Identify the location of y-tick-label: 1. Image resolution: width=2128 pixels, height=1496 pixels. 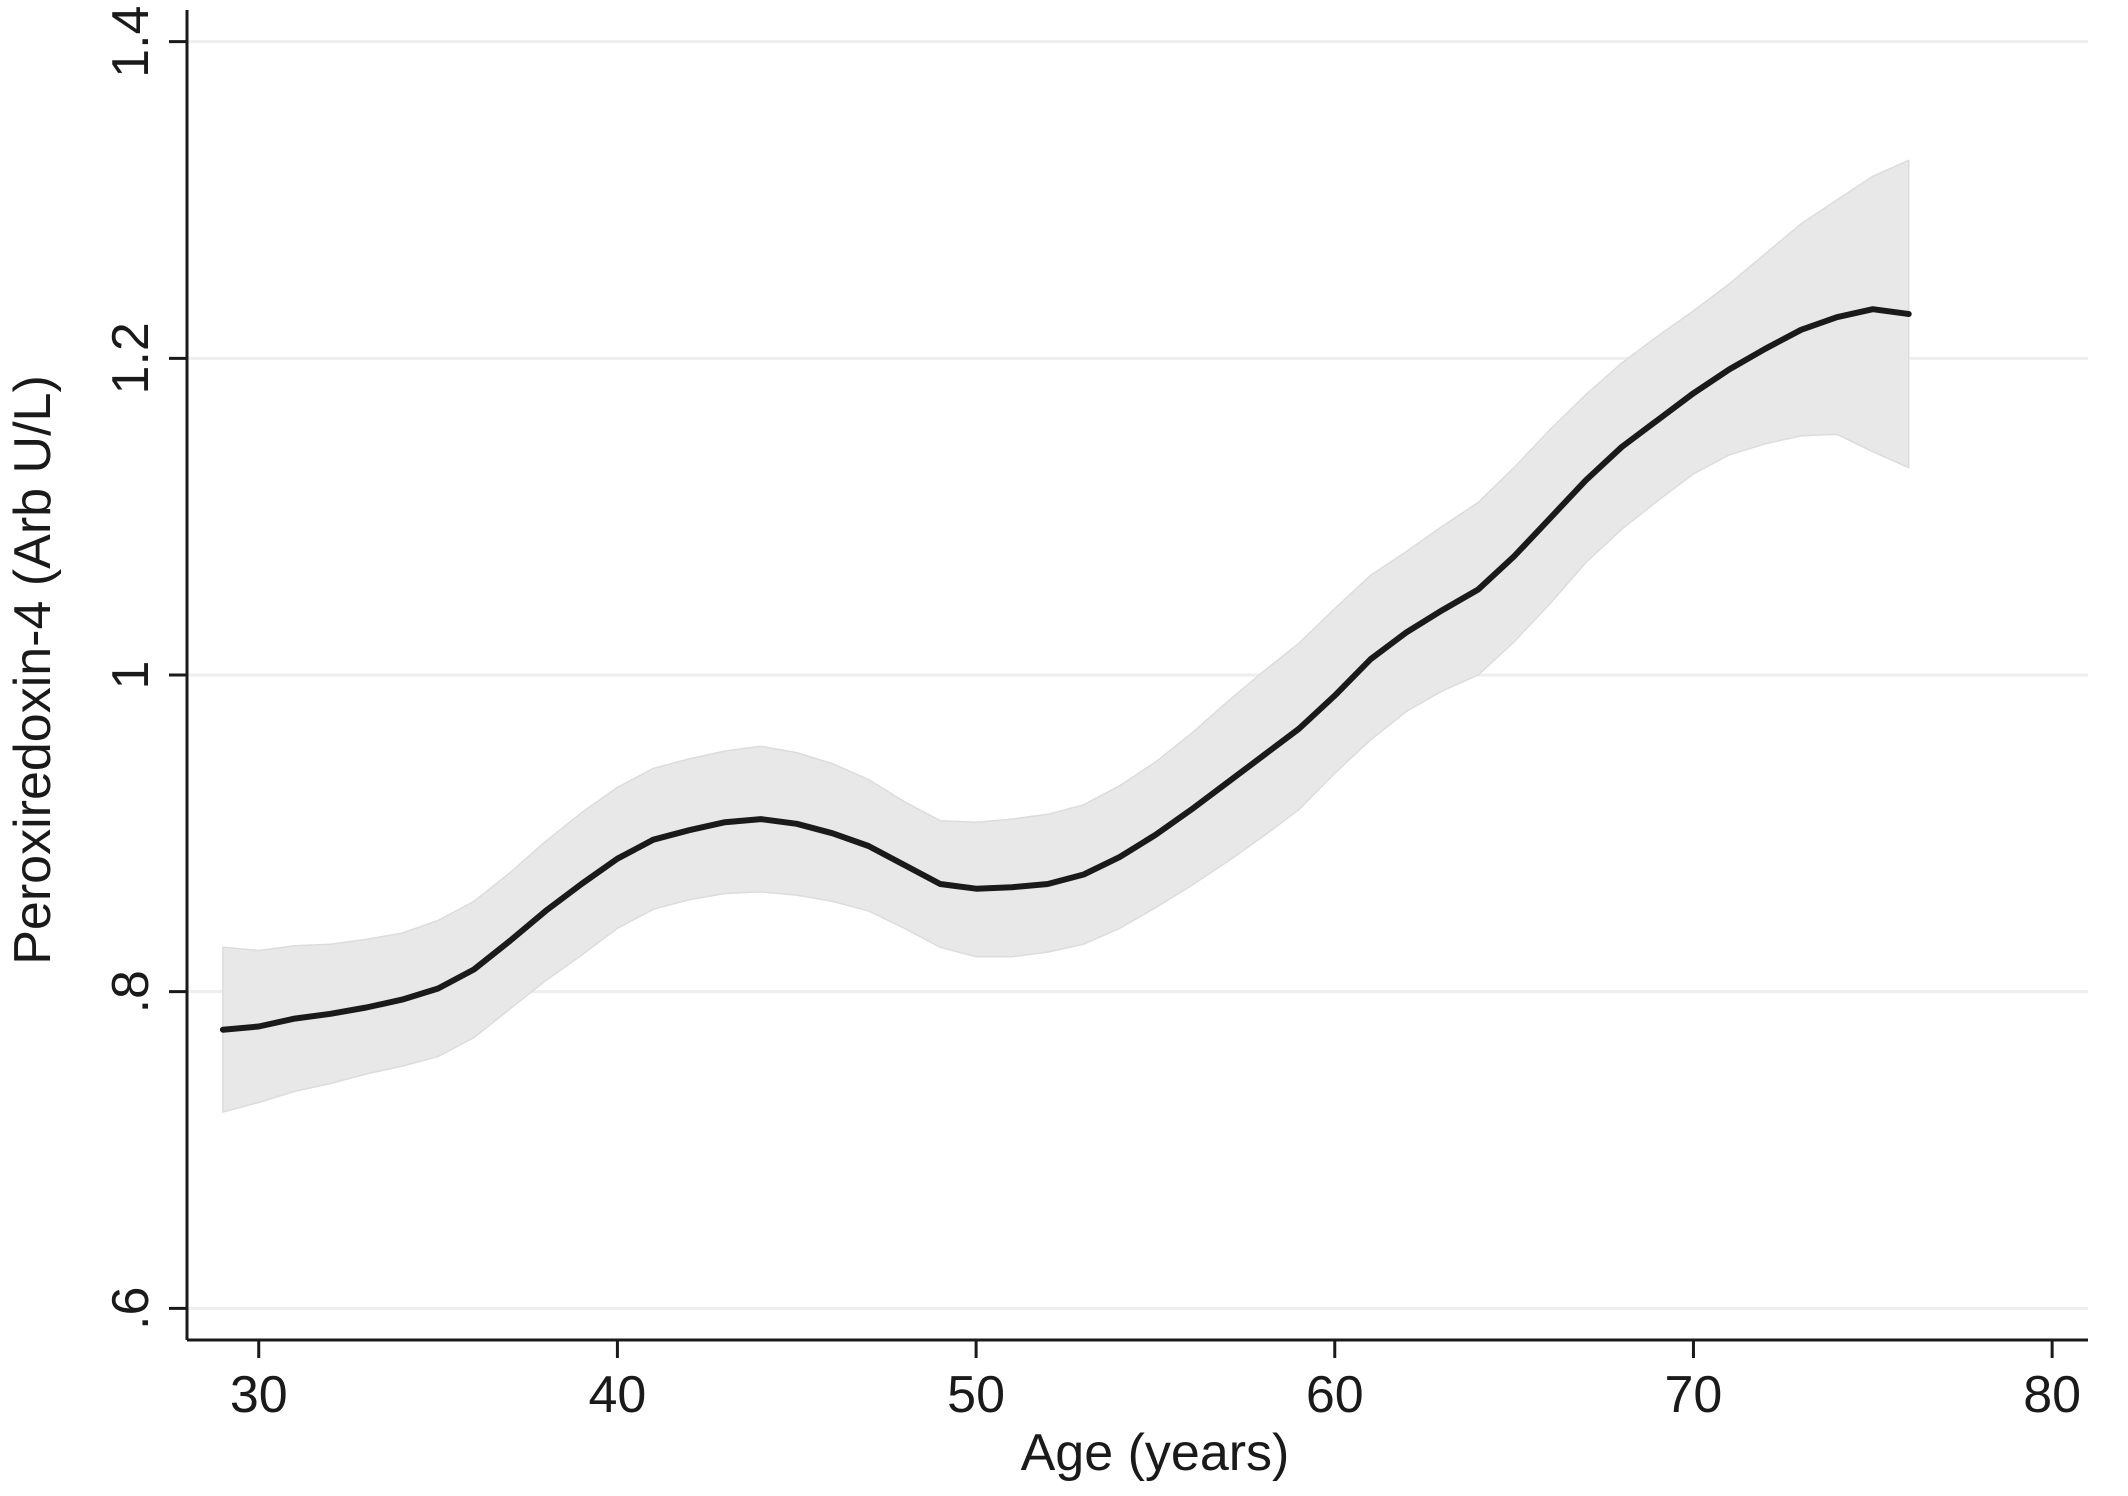
(131, 675).